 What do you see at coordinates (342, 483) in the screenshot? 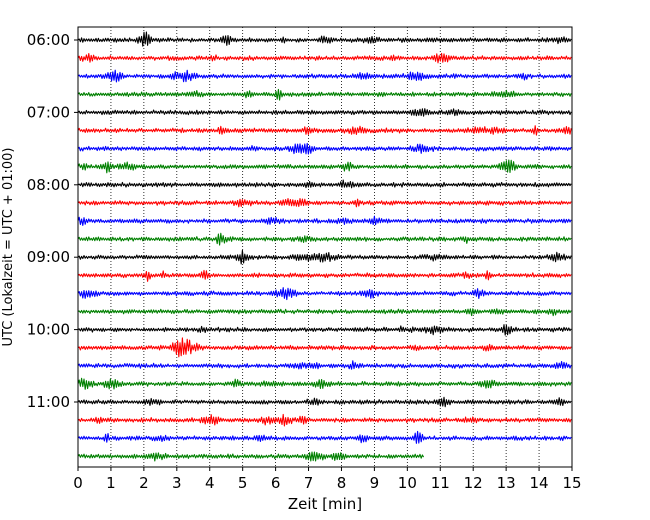
I see `x-tick-label: 8` at bounding box center [342, 483].